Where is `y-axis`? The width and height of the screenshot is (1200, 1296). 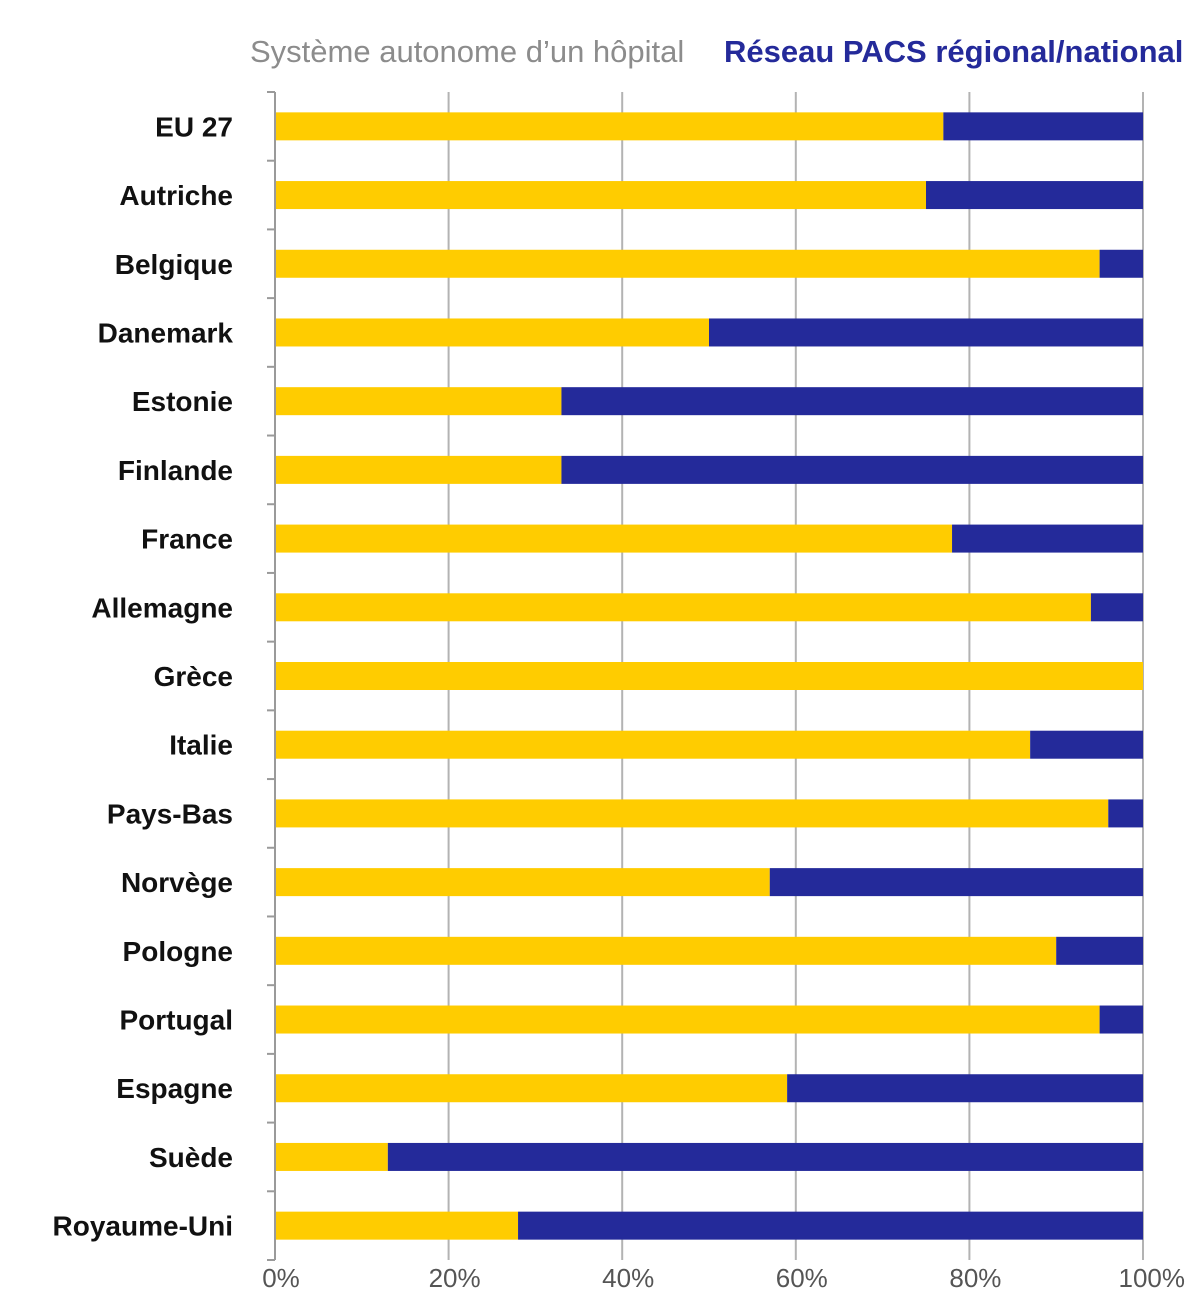
y-axis is located at coordinates (271, 676).